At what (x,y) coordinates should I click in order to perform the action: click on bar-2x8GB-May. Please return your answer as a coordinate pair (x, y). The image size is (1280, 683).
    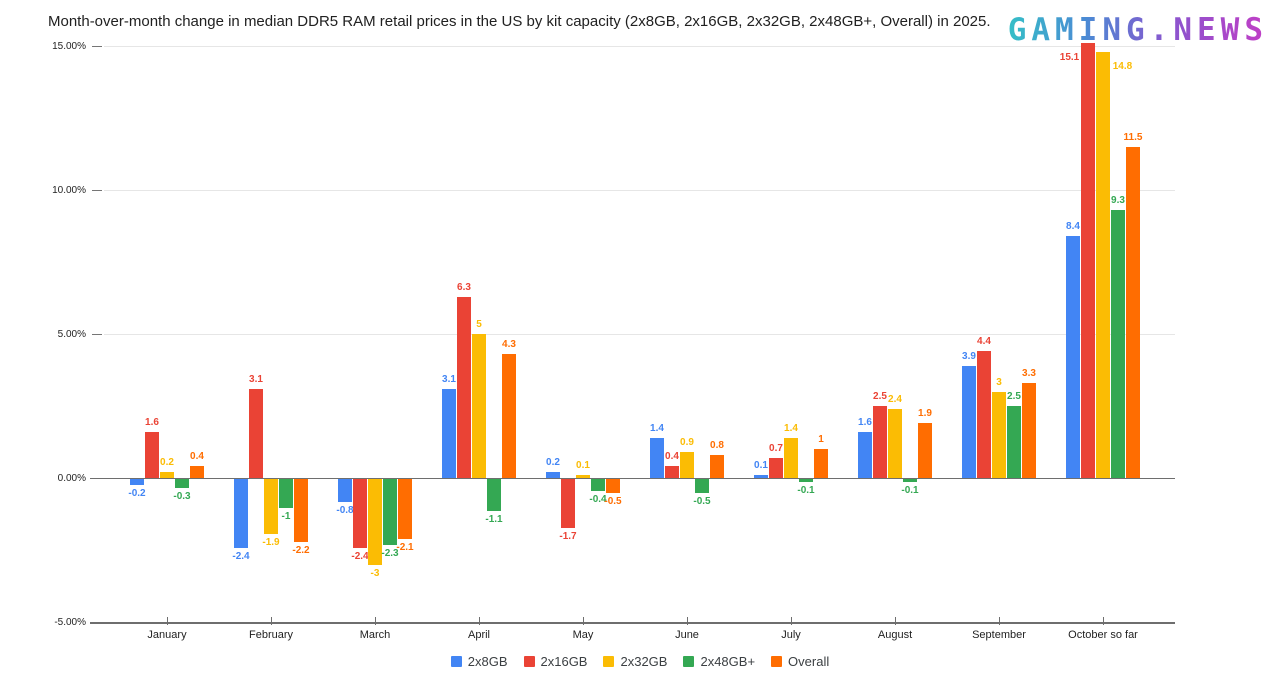
    Looking at the image, I should click on (553, 475).